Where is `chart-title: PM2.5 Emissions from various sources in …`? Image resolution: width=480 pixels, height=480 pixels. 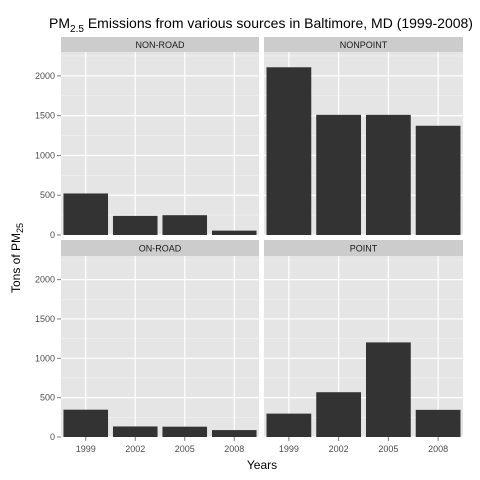
chart-title: PM2.5 Emissions from various sources in … is located at coordinates (261, 25).